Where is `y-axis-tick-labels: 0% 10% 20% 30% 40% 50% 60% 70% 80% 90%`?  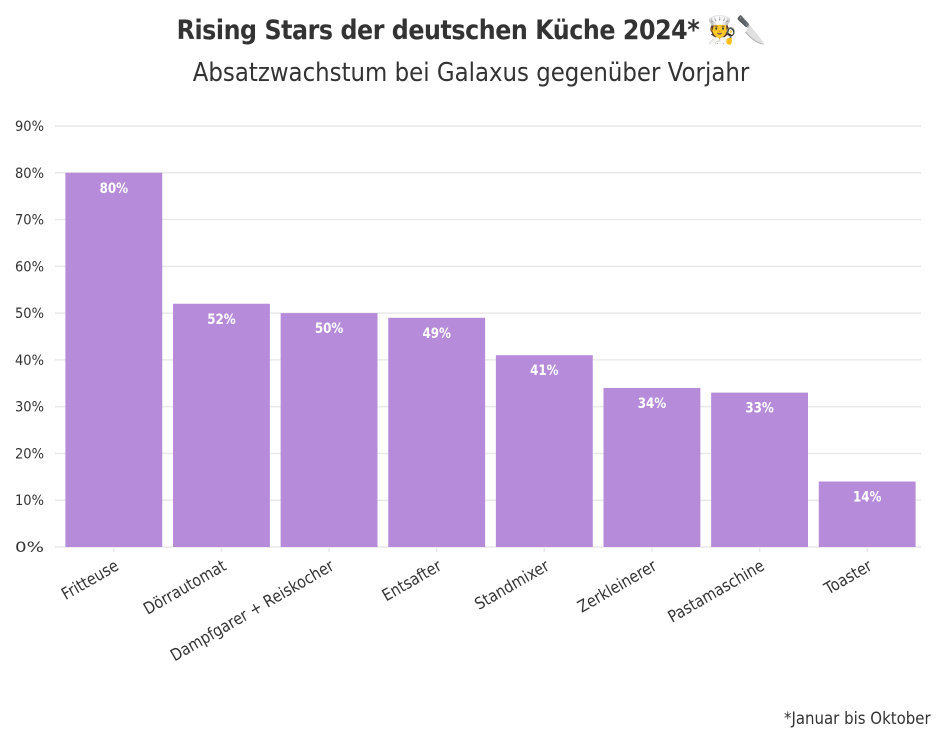 y-axis-tick-labels: 0% 10% 20% 30% 40% 50% 60% 70% 80% 90% is located at coordinates (29, 337).